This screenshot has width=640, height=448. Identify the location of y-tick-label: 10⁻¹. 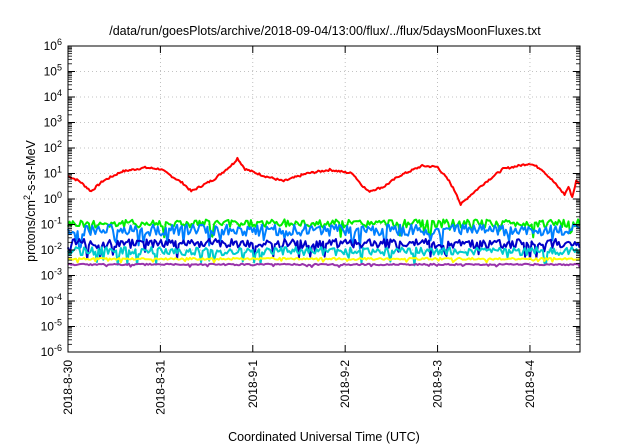
(51, 224).